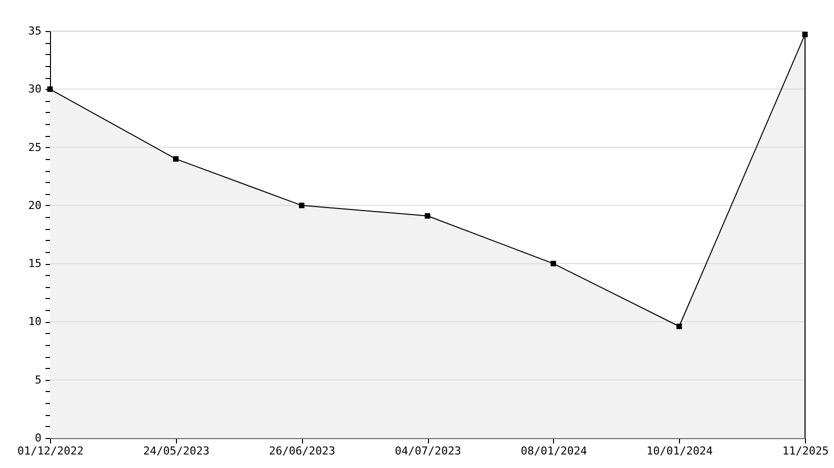  I want to click on y-tick-label: 30, so click(35, 89).